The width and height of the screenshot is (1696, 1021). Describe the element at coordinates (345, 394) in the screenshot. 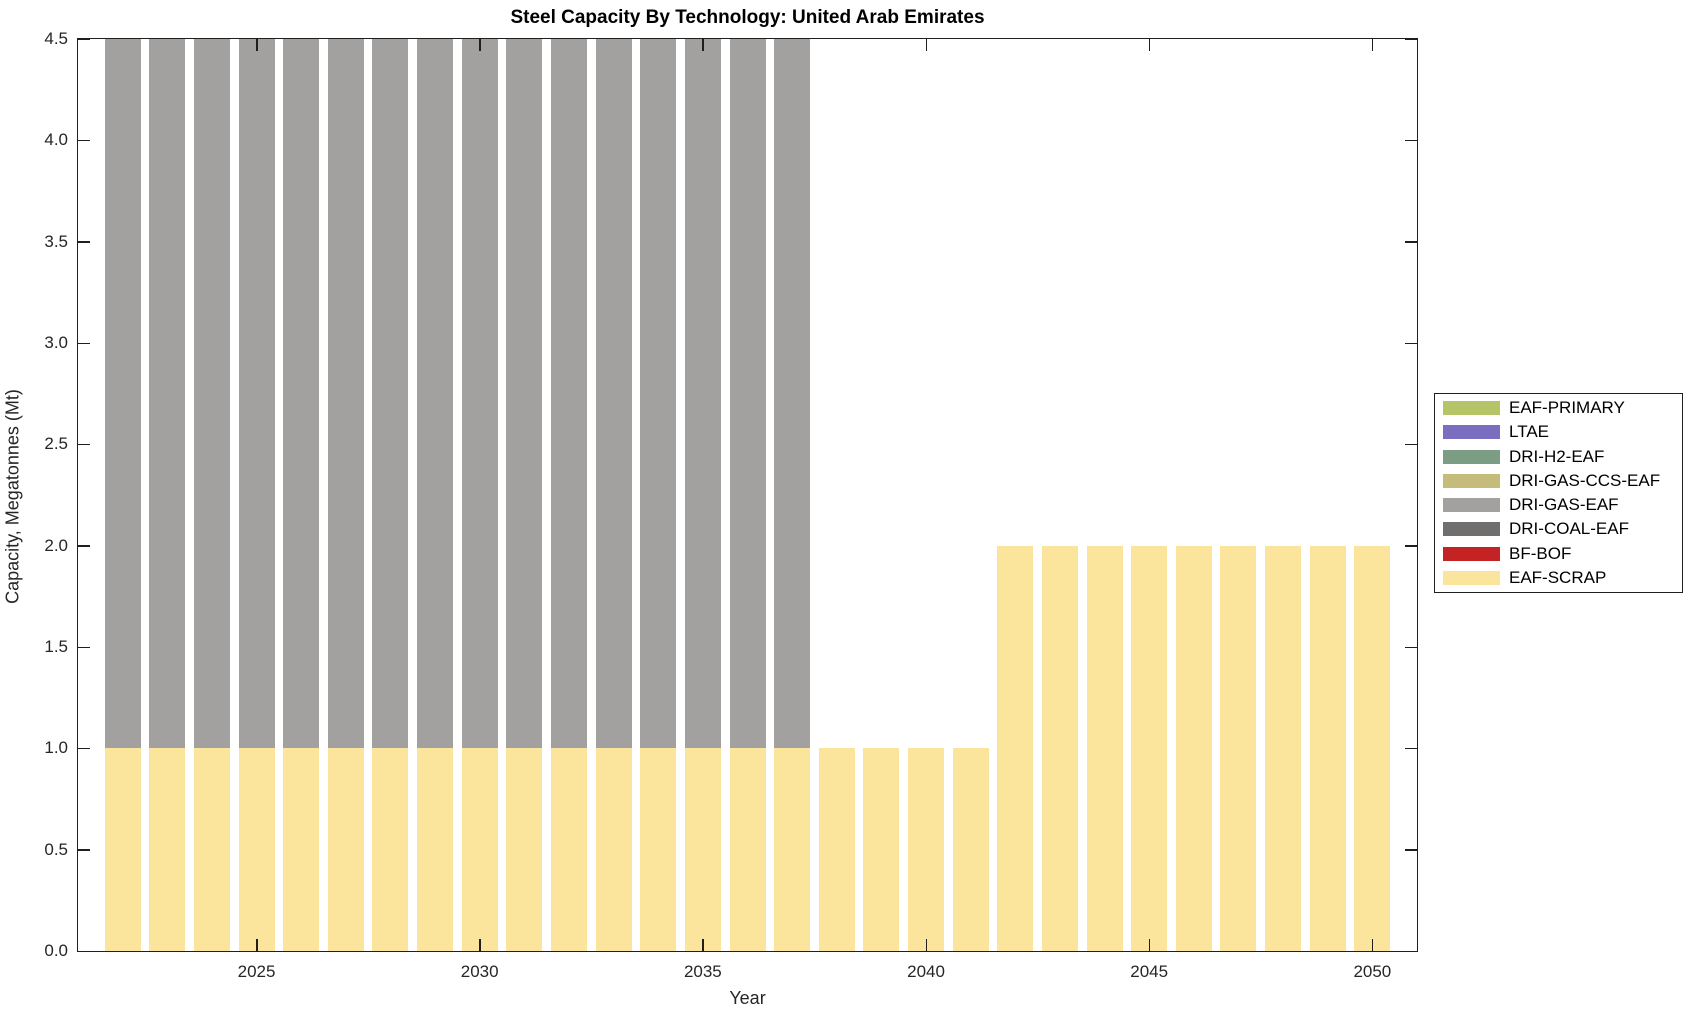

I see `bar-segment-dri-gas-eaf-2027` at that location.